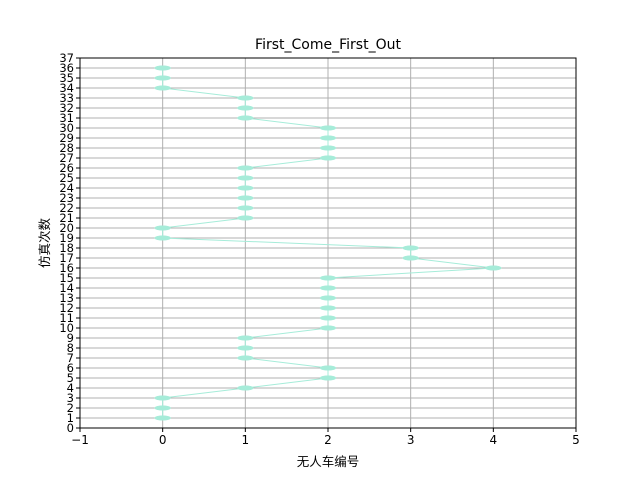 The height and width of the screenshot is (484, 640). What do you see at coordinates (66, 218) in the screenshot?
I see `y-tick-label: 21` at bounding box center [66, 218].